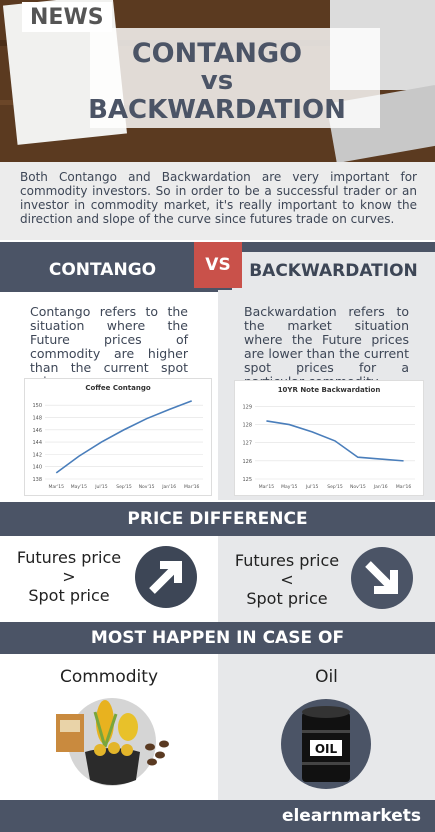 This screenshot has width=435, height=832. I want to click on heading-left: CONTANGO, so click(102, 270).